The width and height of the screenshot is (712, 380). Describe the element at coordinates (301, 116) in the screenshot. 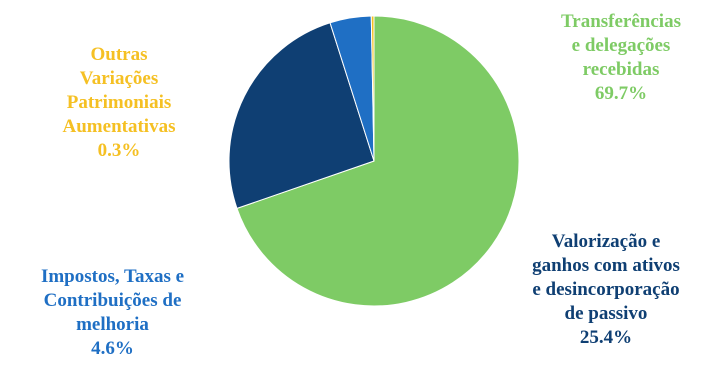

I see `slice-valorizacao` at that location.